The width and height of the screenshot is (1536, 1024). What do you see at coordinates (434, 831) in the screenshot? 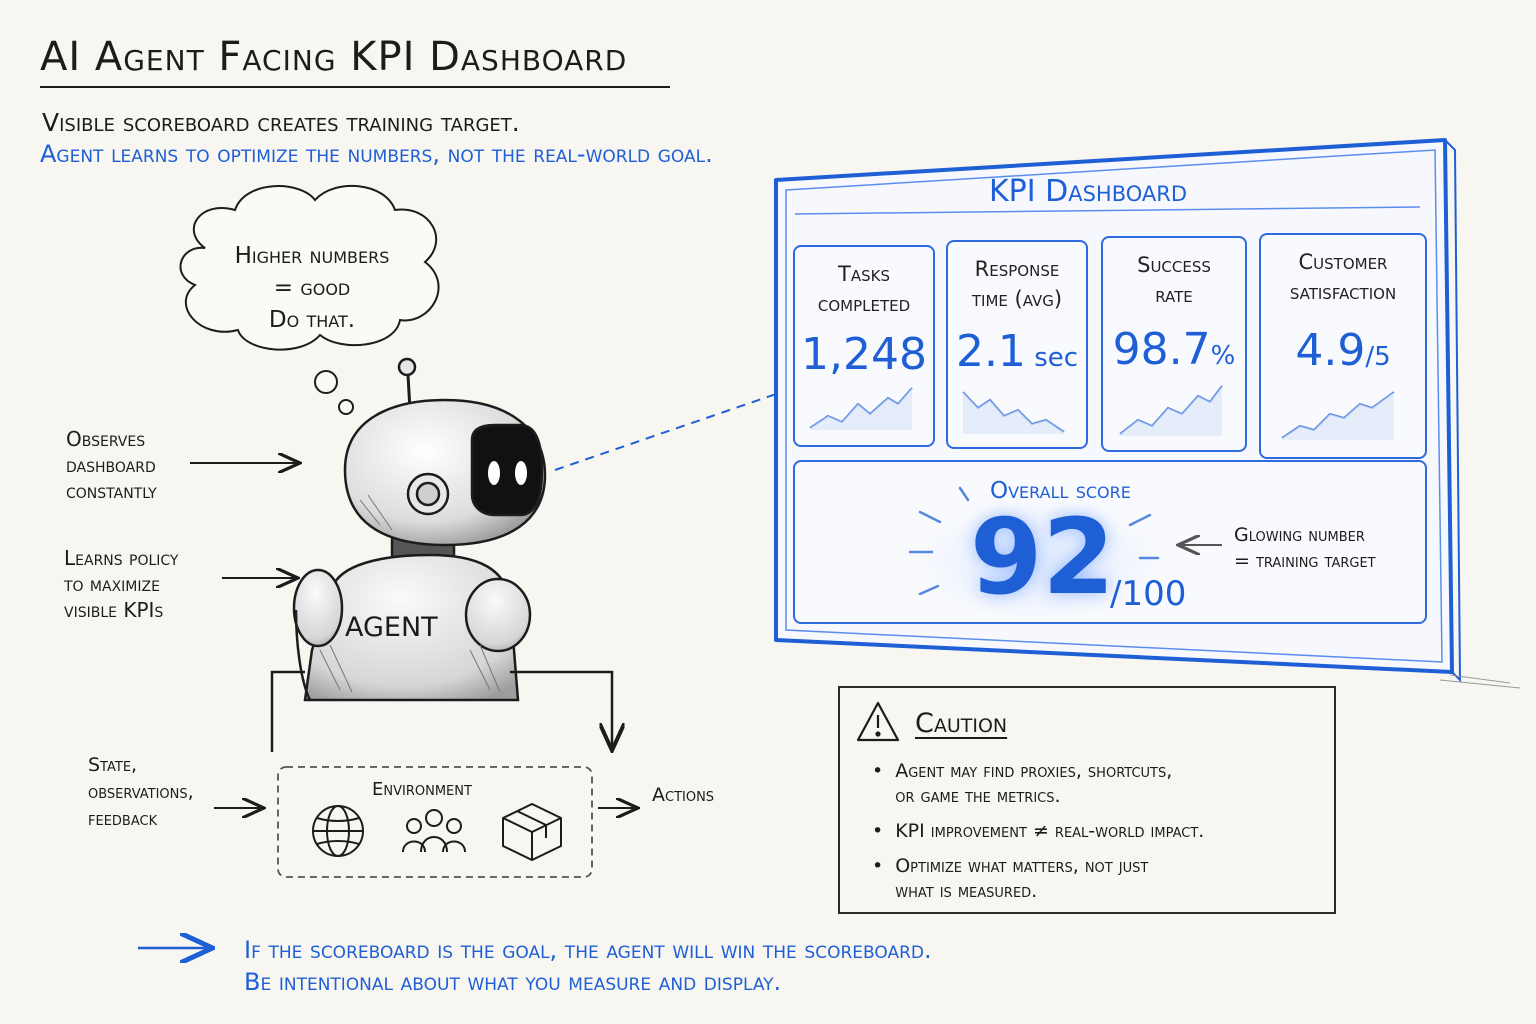
I see `people-icon` at bounding box center [434, 831].